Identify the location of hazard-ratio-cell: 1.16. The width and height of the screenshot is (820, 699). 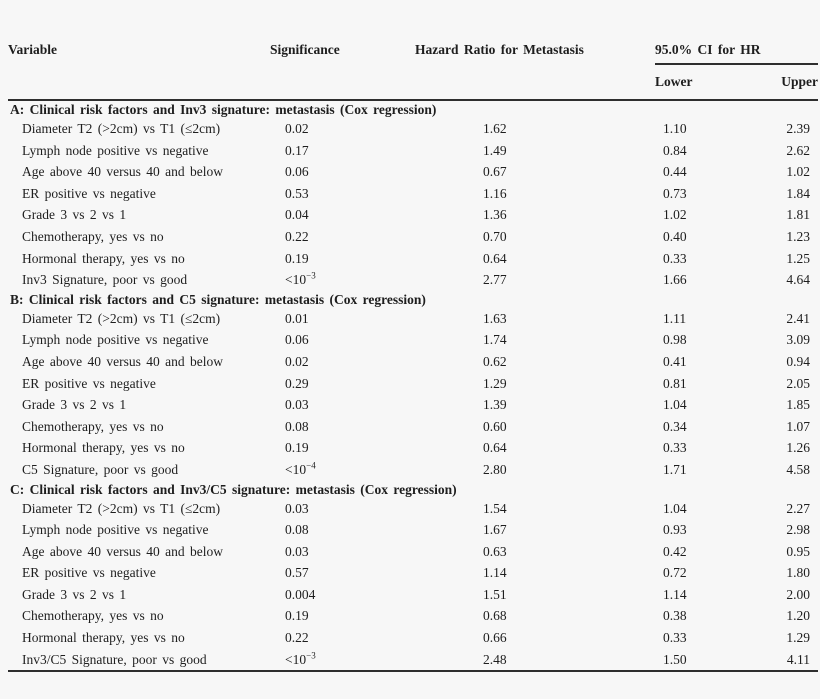
(495, 193).